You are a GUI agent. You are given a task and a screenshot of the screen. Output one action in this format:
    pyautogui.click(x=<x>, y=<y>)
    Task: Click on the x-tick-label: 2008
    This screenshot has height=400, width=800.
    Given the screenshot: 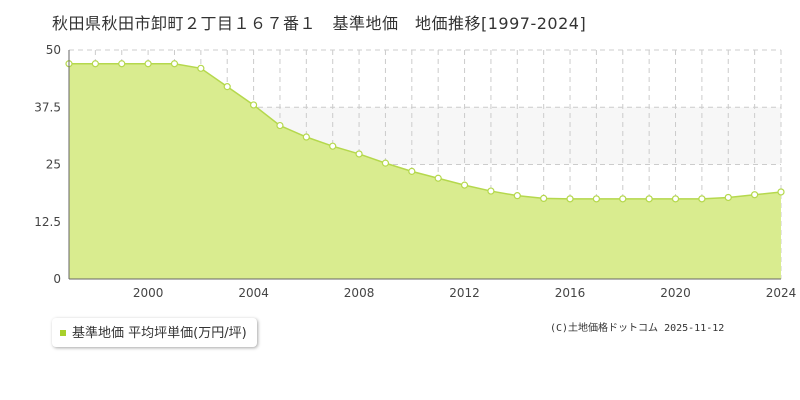 What is the action you would take?
    pyautogui.click(x=359, y=293)
    